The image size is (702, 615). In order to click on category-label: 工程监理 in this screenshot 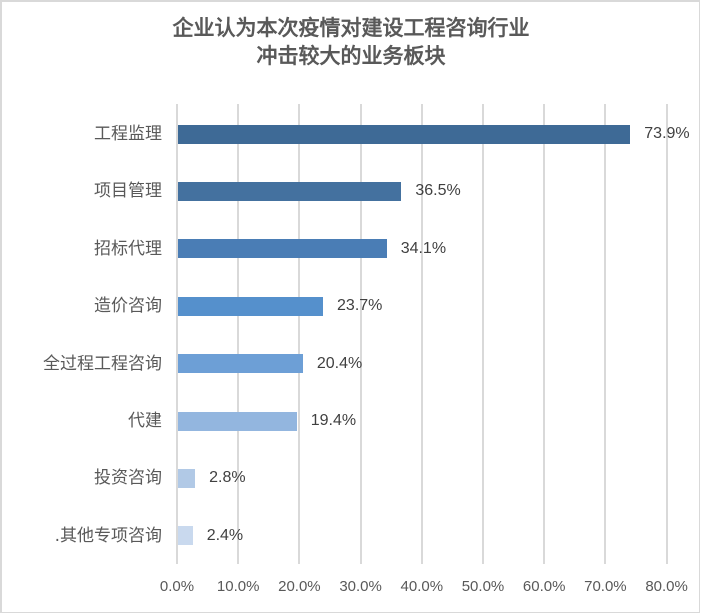, I will do `click(128, 134)`.